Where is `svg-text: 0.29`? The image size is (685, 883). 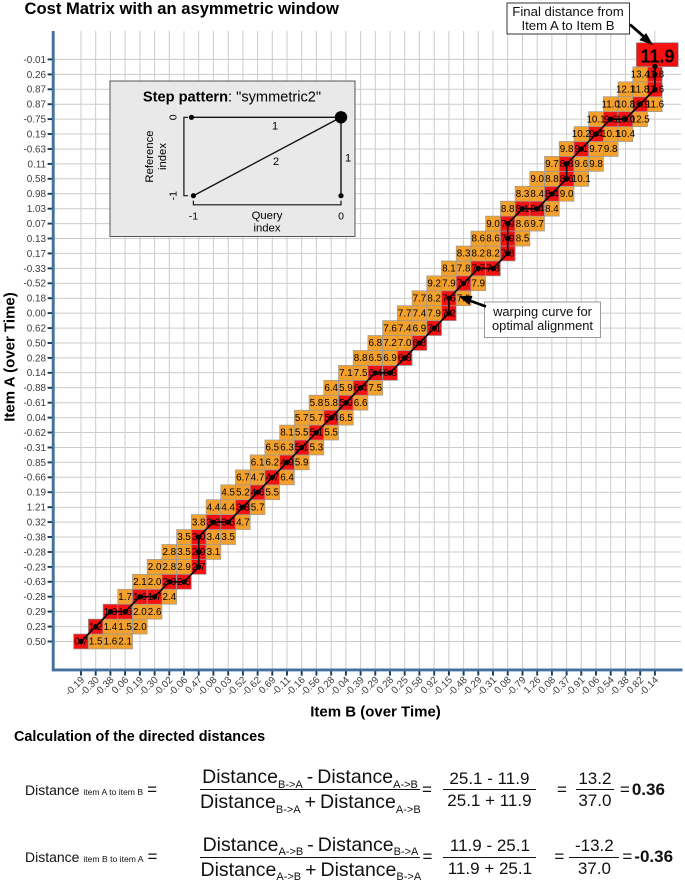
svg-text: 0.29 is located at coordinates (37, 612).